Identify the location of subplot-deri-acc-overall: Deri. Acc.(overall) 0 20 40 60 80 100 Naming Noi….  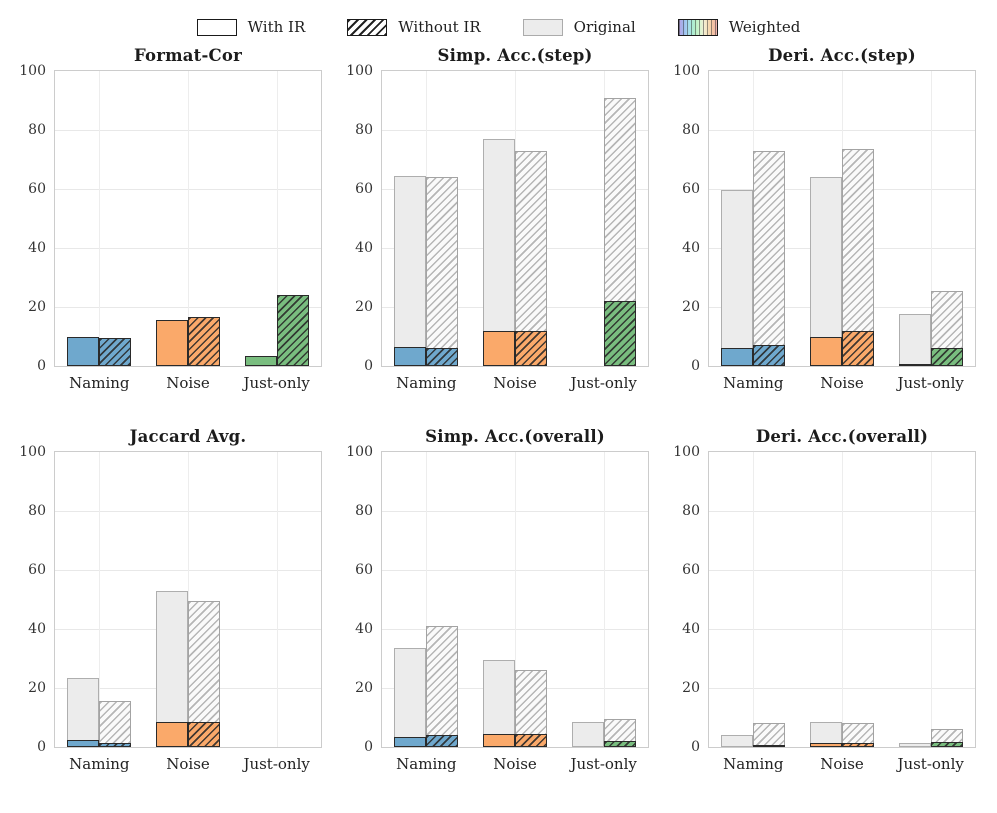
(825, 604).